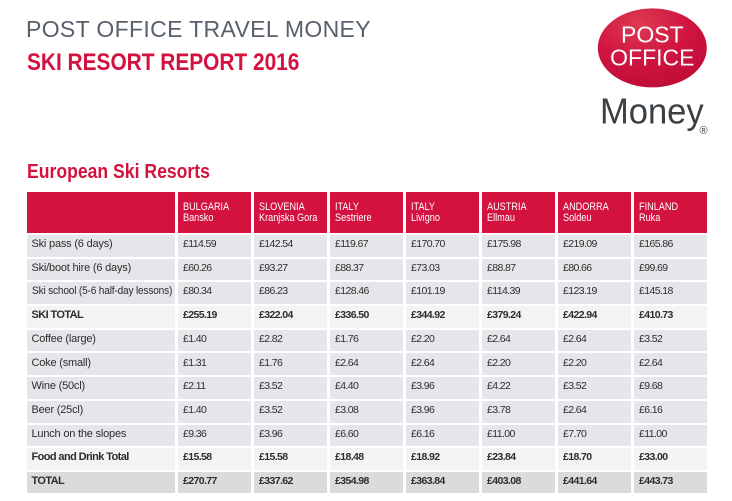 This screenshot has width=732, height=501. I want to click on svg-text: POST, so click(652, 35).